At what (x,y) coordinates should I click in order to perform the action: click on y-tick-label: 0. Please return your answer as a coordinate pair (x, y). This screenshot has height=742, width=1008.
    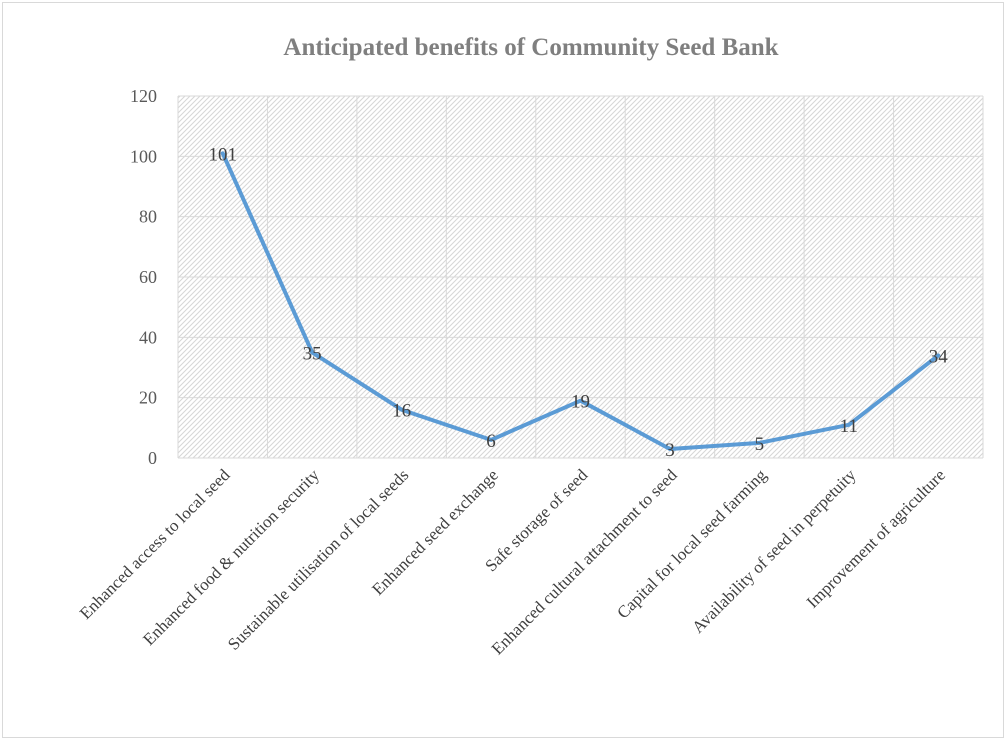
    Looking at the image, I should click on (152, 458).